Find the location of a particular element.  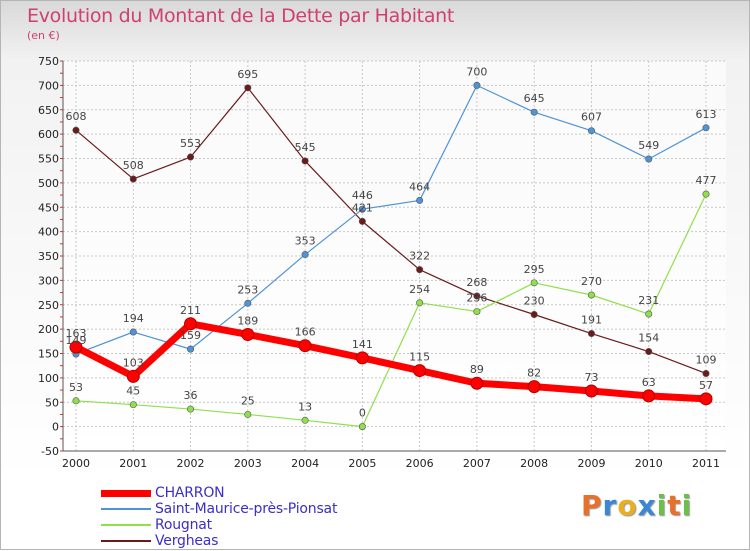

data-label: 191 is located at coordinates (591, 320).